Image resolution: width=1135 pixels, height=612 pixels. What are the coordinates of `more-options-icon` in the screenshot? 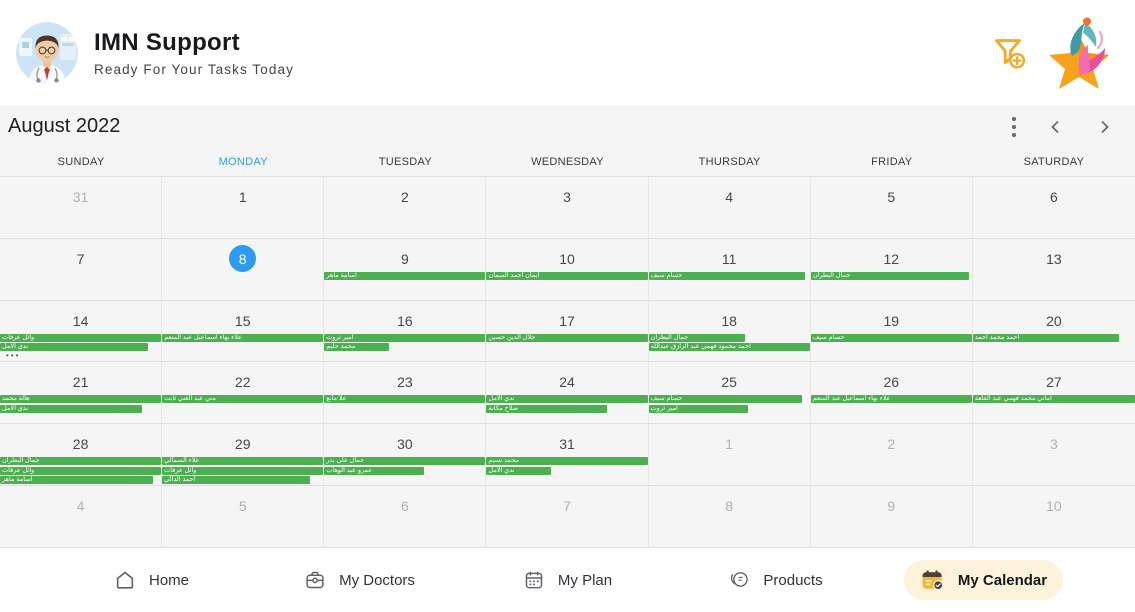 It's located at (1014, 127).